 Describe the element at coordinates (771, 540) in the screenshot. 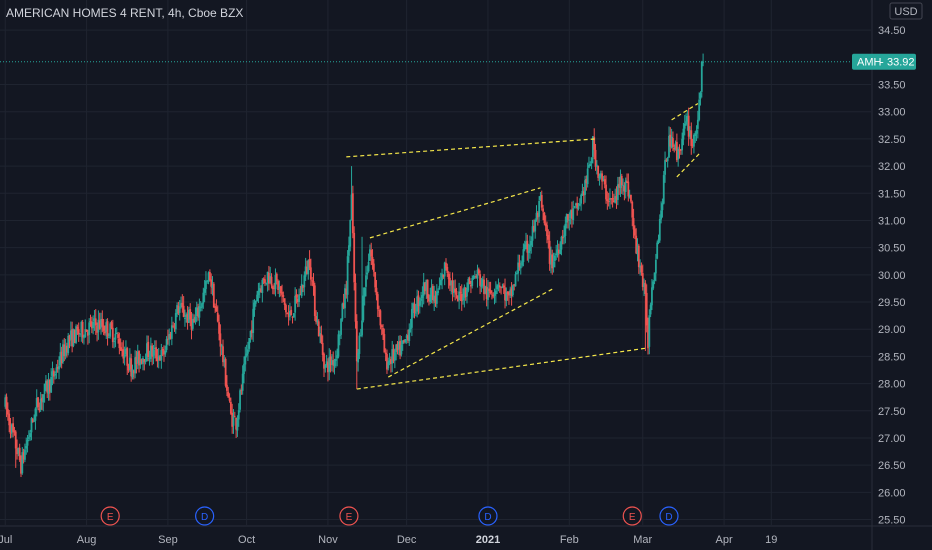

I see `time-tick-label: 19` at that location.